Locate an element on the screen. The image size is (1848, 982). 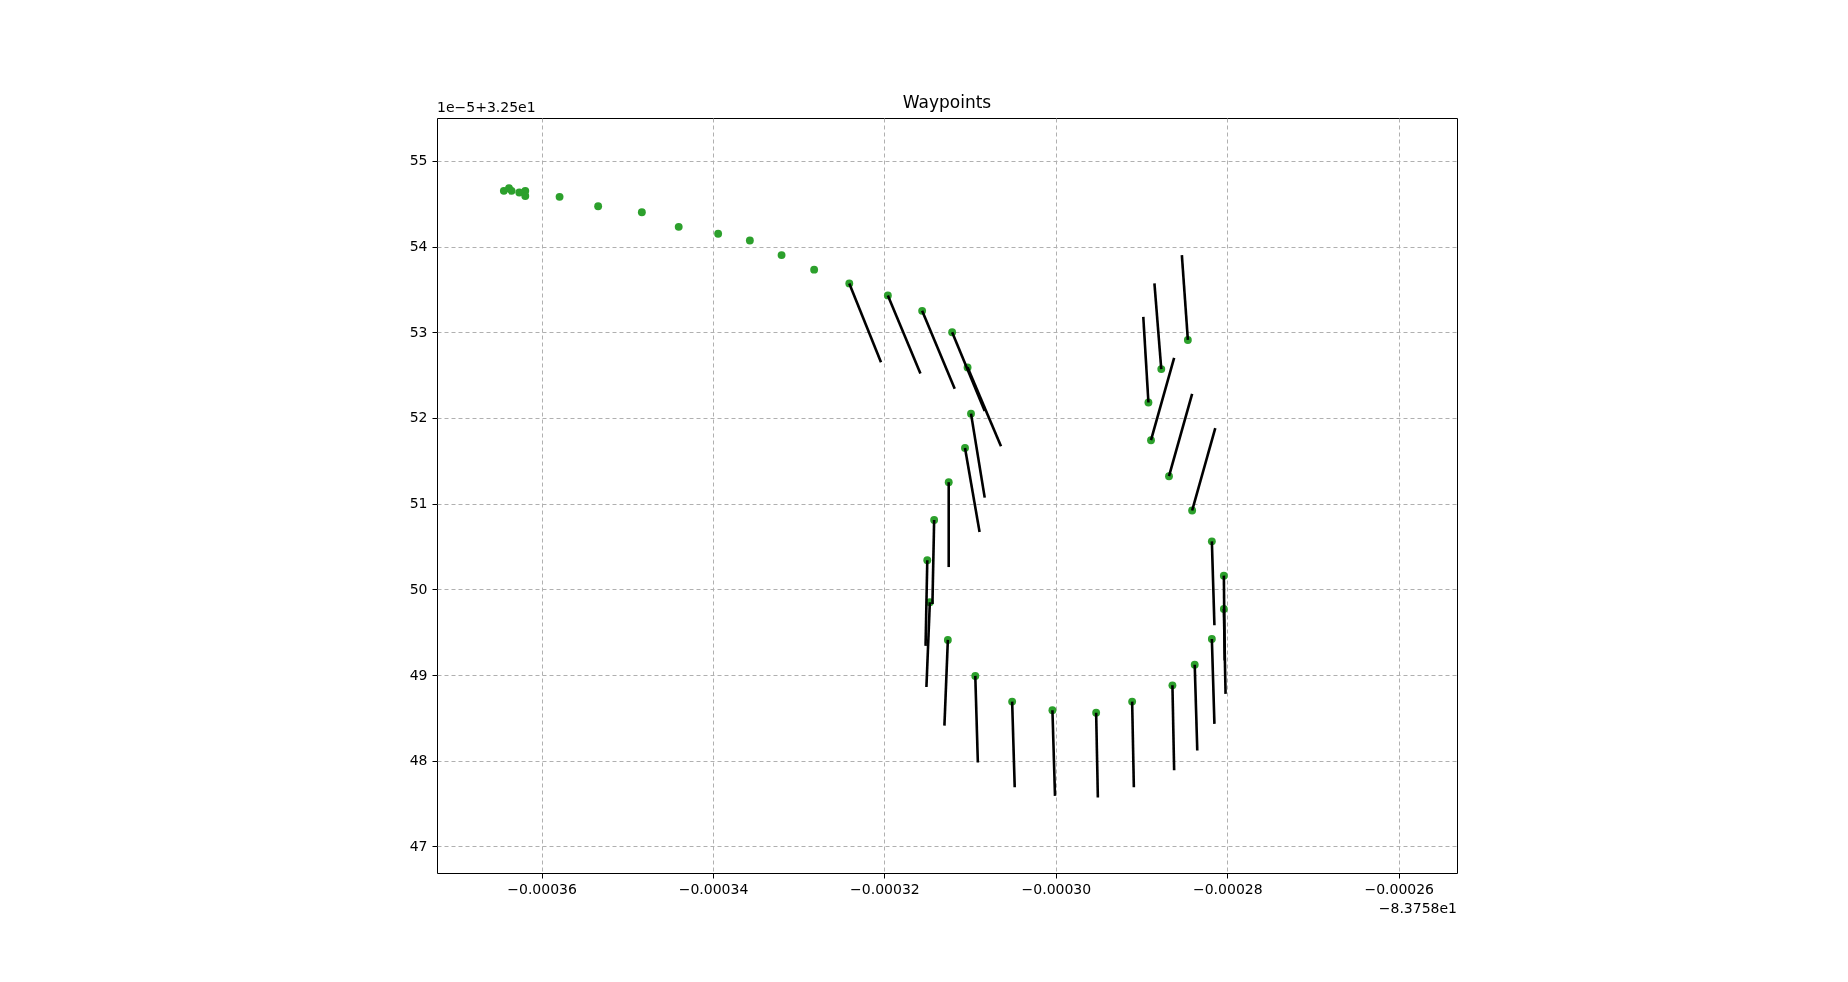
x-tick-label: −0.00032 is located at coordinates (885, 888).